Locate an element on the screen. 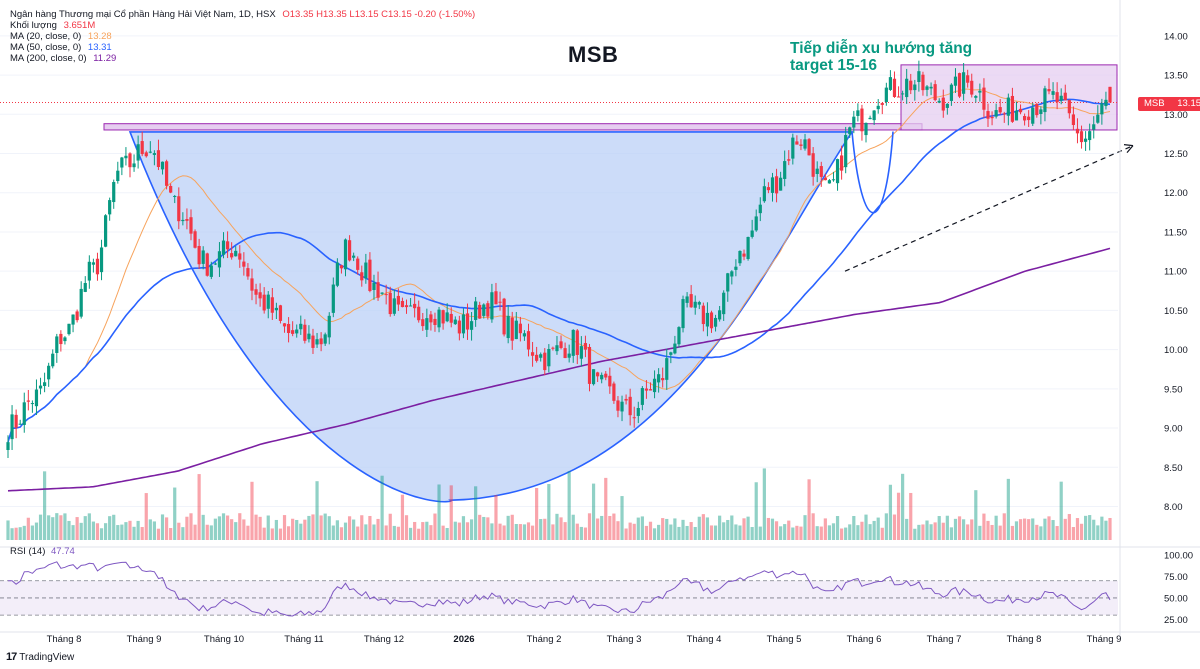 The width and height of the screenshot is (1200, 669). ma50-row: MA (50, close, 0) 13.31 is located at coordinates (242, 47).